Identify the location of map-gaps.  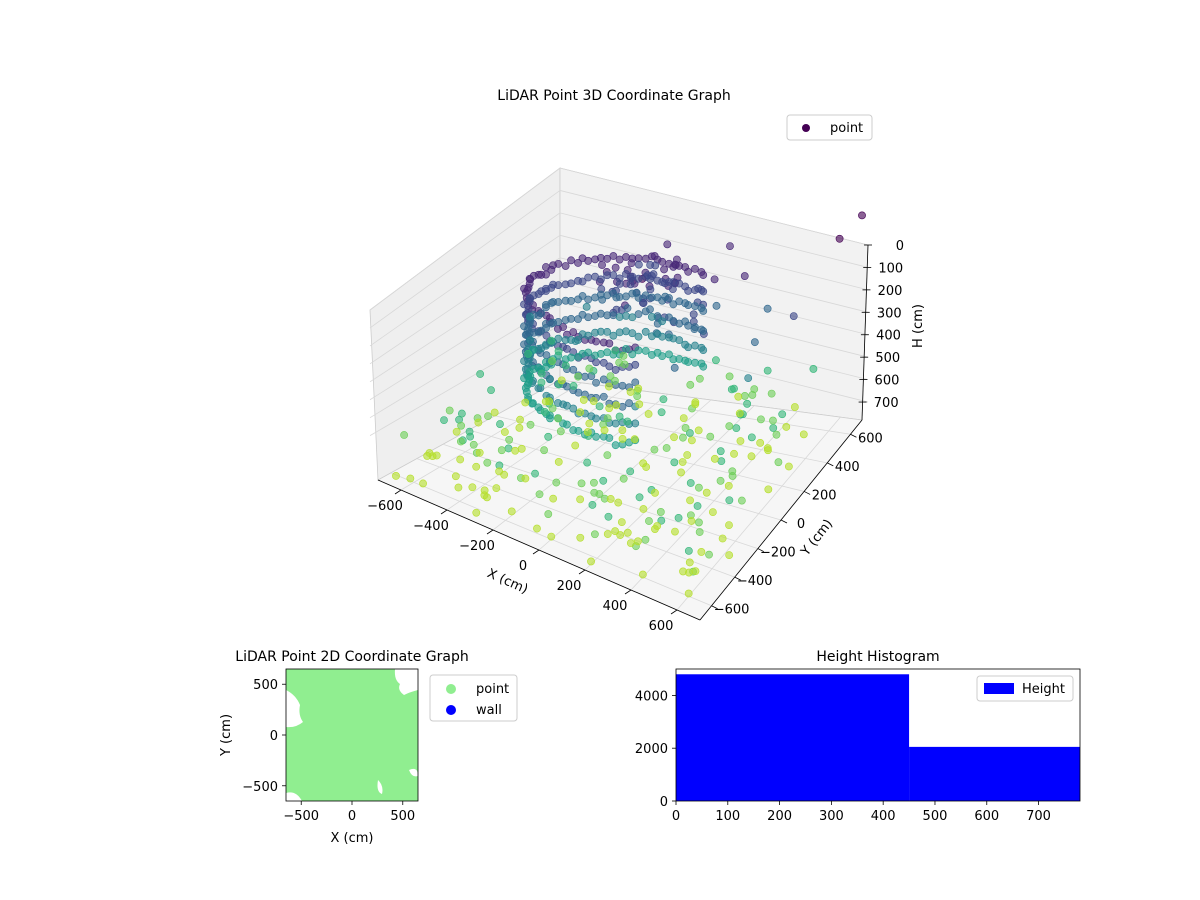
(352, 735).